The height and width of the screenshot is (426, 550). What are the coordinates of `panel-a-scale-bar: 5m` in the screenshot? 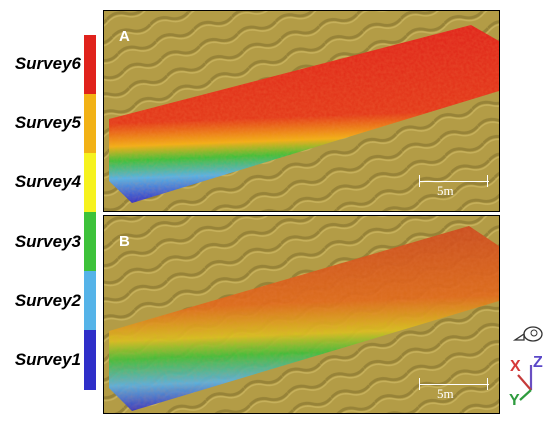 It's located at (454, 186).